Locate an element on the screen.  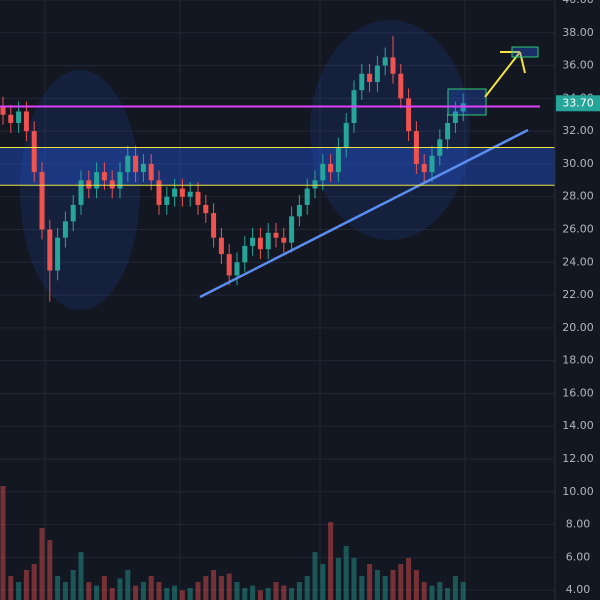
y-tick-label: 40.00 is located at coordinates (578, 3).